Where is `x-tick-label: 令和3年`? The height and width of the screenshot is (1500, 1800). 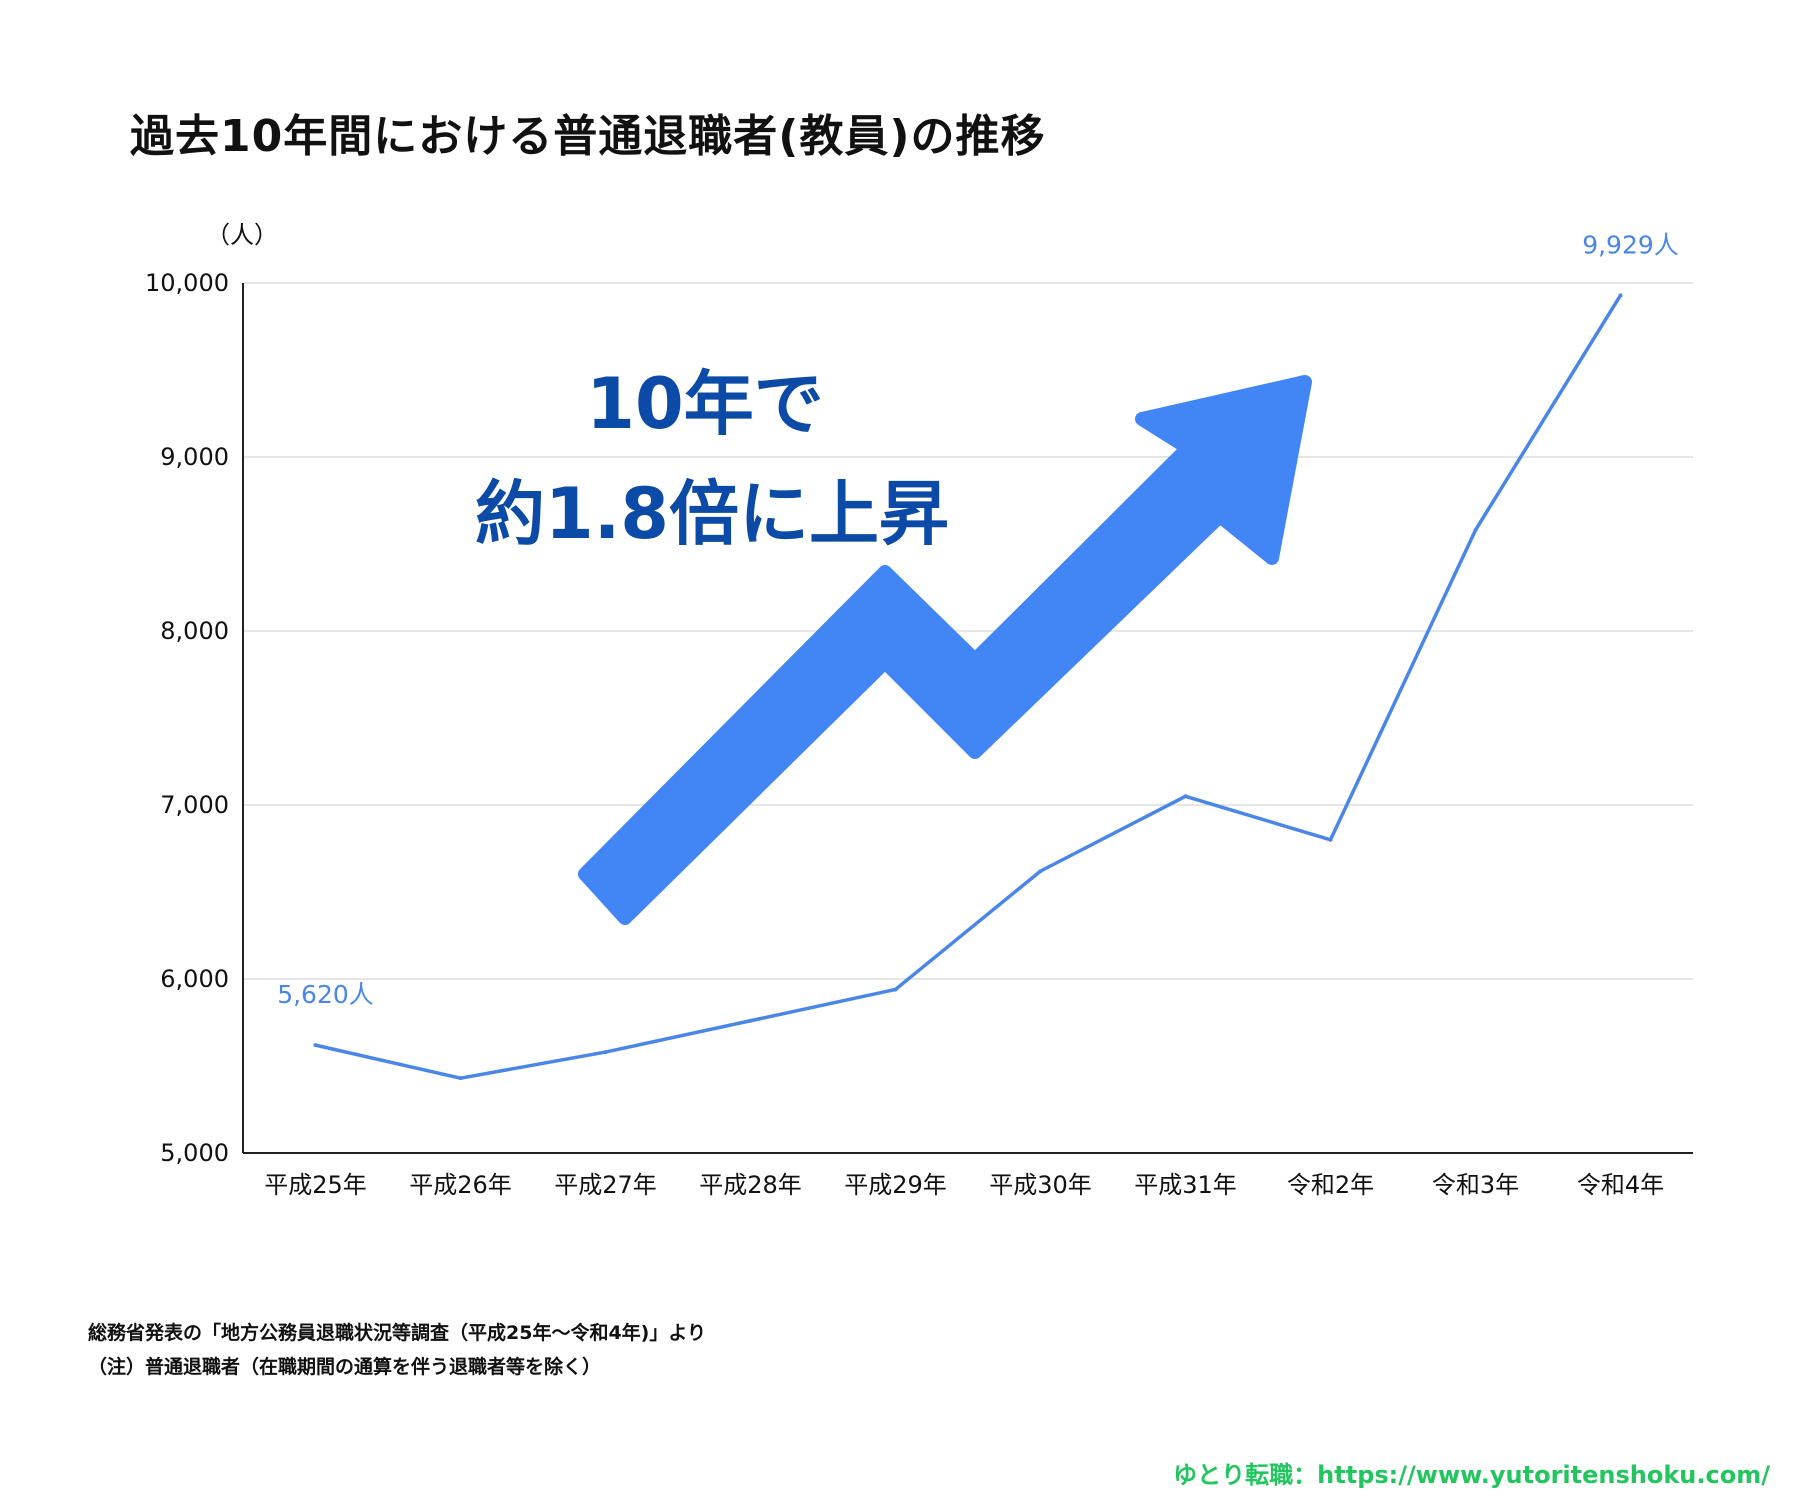
x-tick-label: 令和3年 is located at coordinates (1475, 1185).